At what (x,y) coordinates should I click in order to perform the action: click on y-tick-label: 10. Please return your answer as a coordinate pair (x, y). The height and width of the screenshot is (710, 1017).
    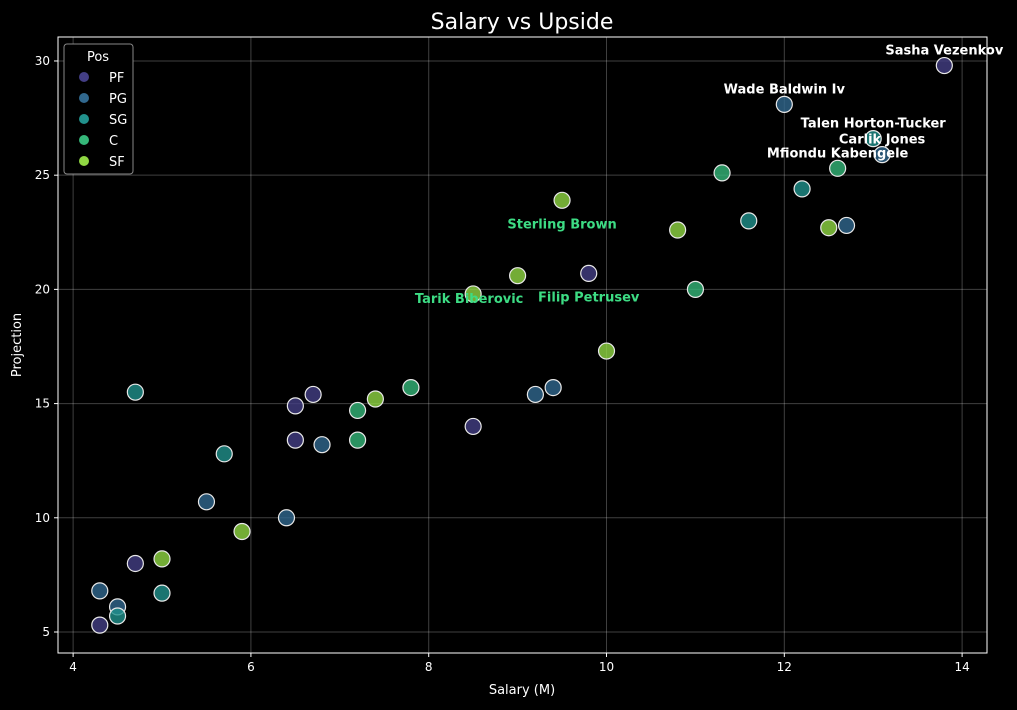
    Looking at the image, I should click on (42, 518).